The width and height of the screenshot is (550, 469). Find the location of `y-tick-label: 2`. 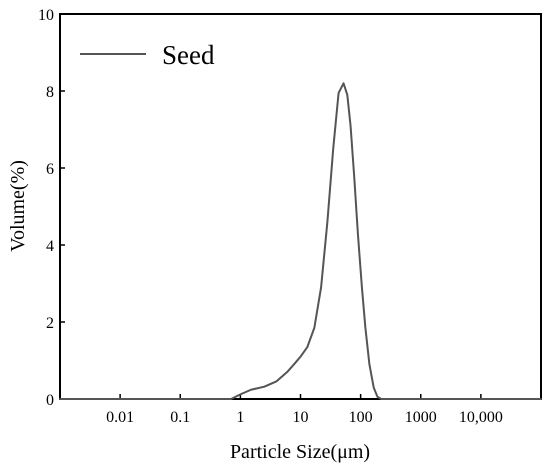

y-tick-label: 2 is located at coordinates (50, 323).